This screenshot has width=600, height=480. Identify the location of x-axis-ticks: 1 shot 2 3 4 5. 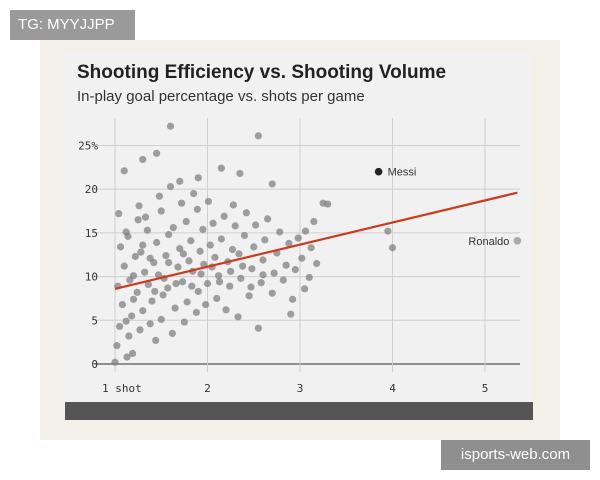
(295, 388).